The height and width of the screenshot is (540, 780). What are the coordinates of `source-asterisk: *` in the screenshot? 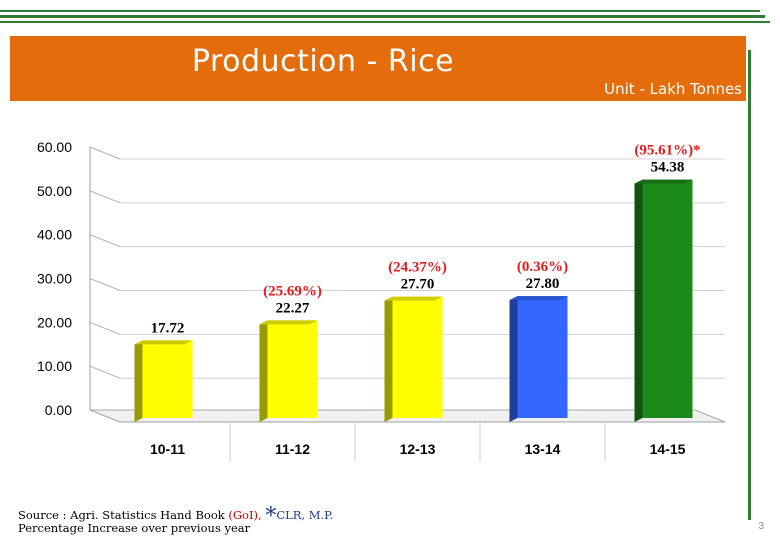 It's located at (271, 516).